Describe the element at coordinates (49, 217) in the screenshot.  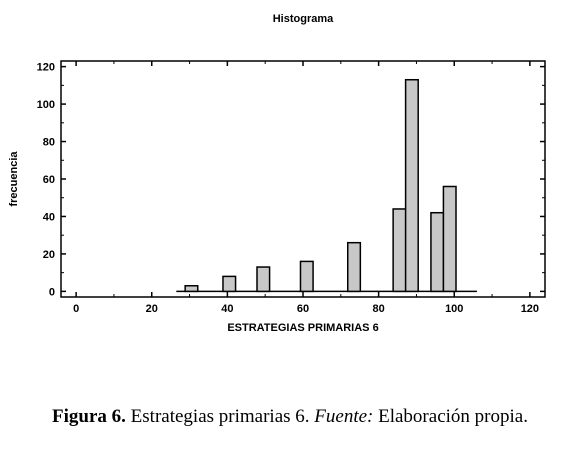
I see `y-tick-label: 40` at that location.